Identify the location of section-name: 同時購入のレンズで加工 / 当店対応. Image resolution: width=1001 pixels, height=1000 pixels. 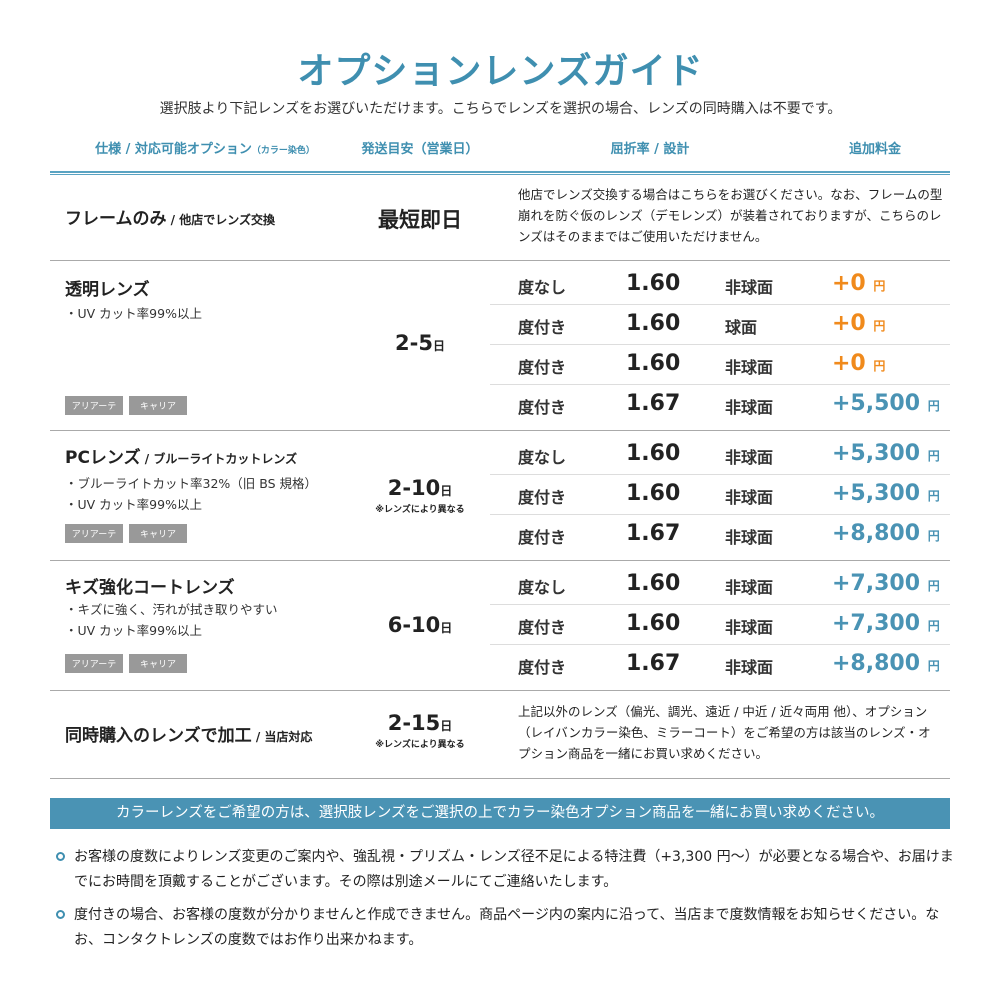
(188, 733).